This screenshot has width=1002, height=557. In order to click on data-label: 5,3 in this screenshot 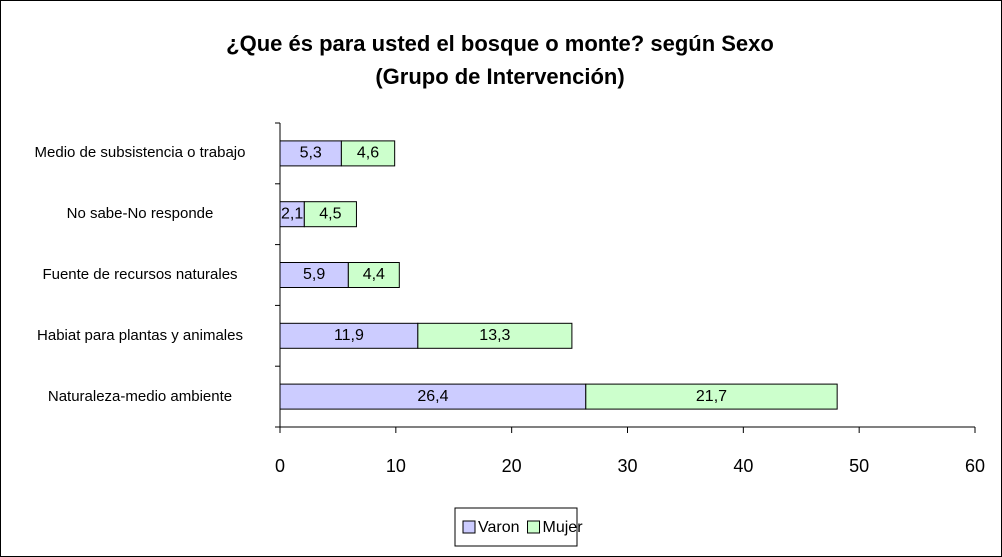, I will do `click(311, 153)`.